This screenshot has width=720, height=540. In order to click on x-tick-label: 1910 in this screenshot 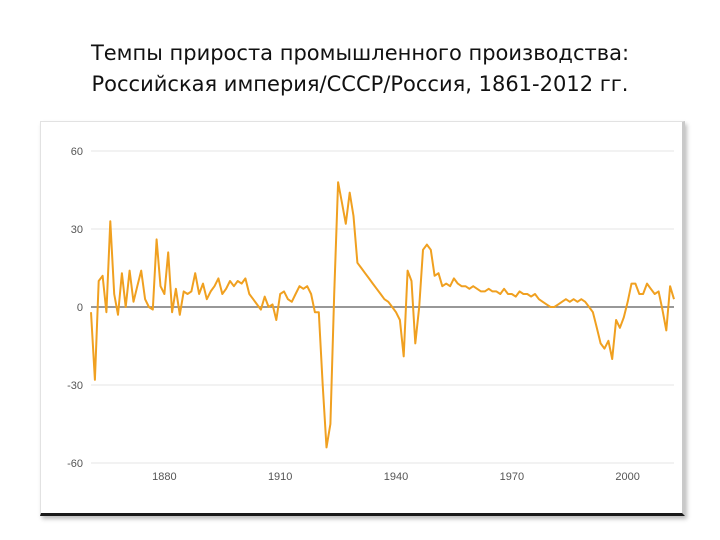, I will do `click(280, 477)`.